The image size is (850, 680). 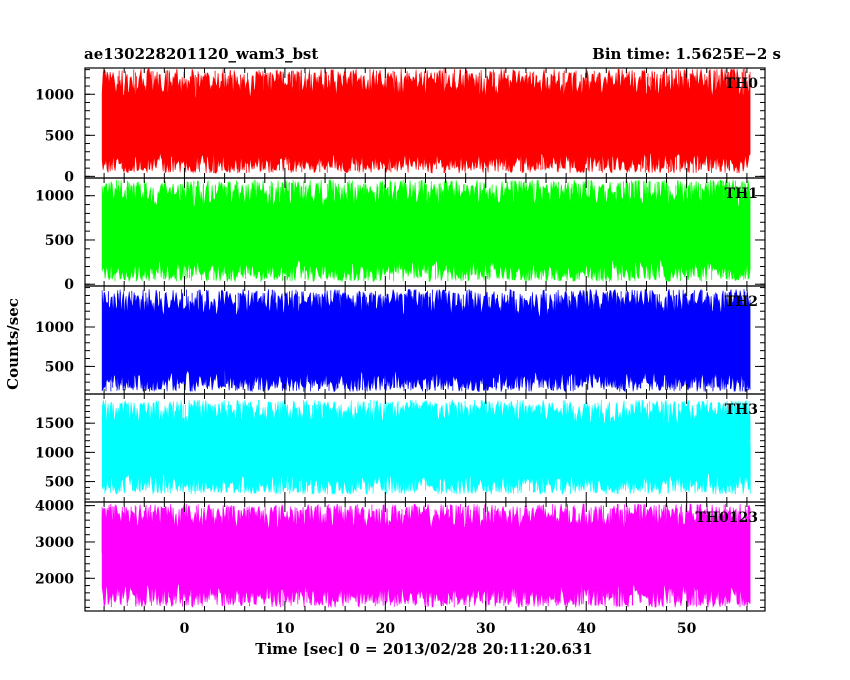 I want to click on y-tick-label: 2000, so click(x=54, y=579).